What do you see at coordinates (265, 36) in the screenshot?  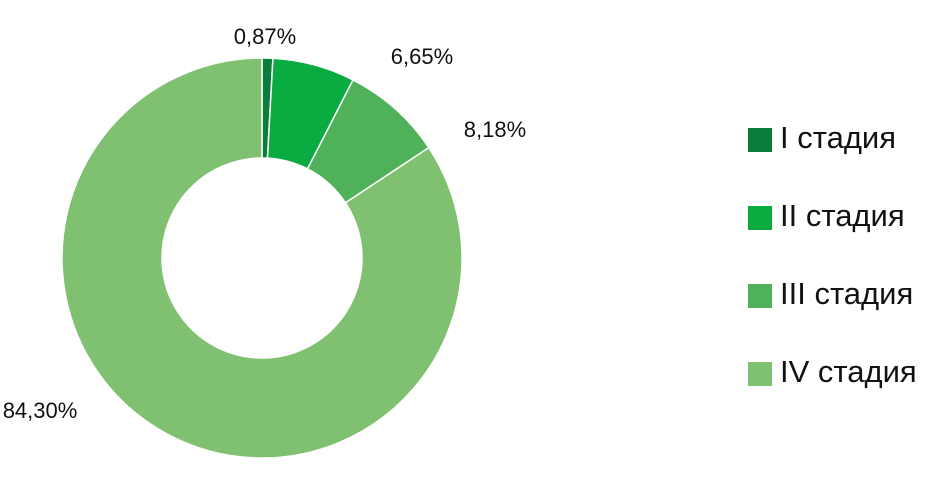 I see `data-label: 0,87%` at bounding box center [265, 36].